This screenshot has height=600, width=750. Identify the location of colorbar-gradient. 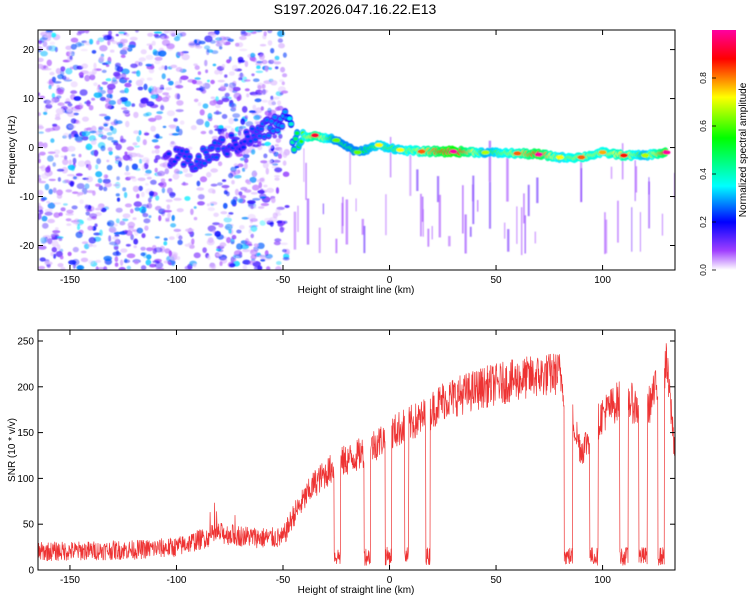
(724, 150).